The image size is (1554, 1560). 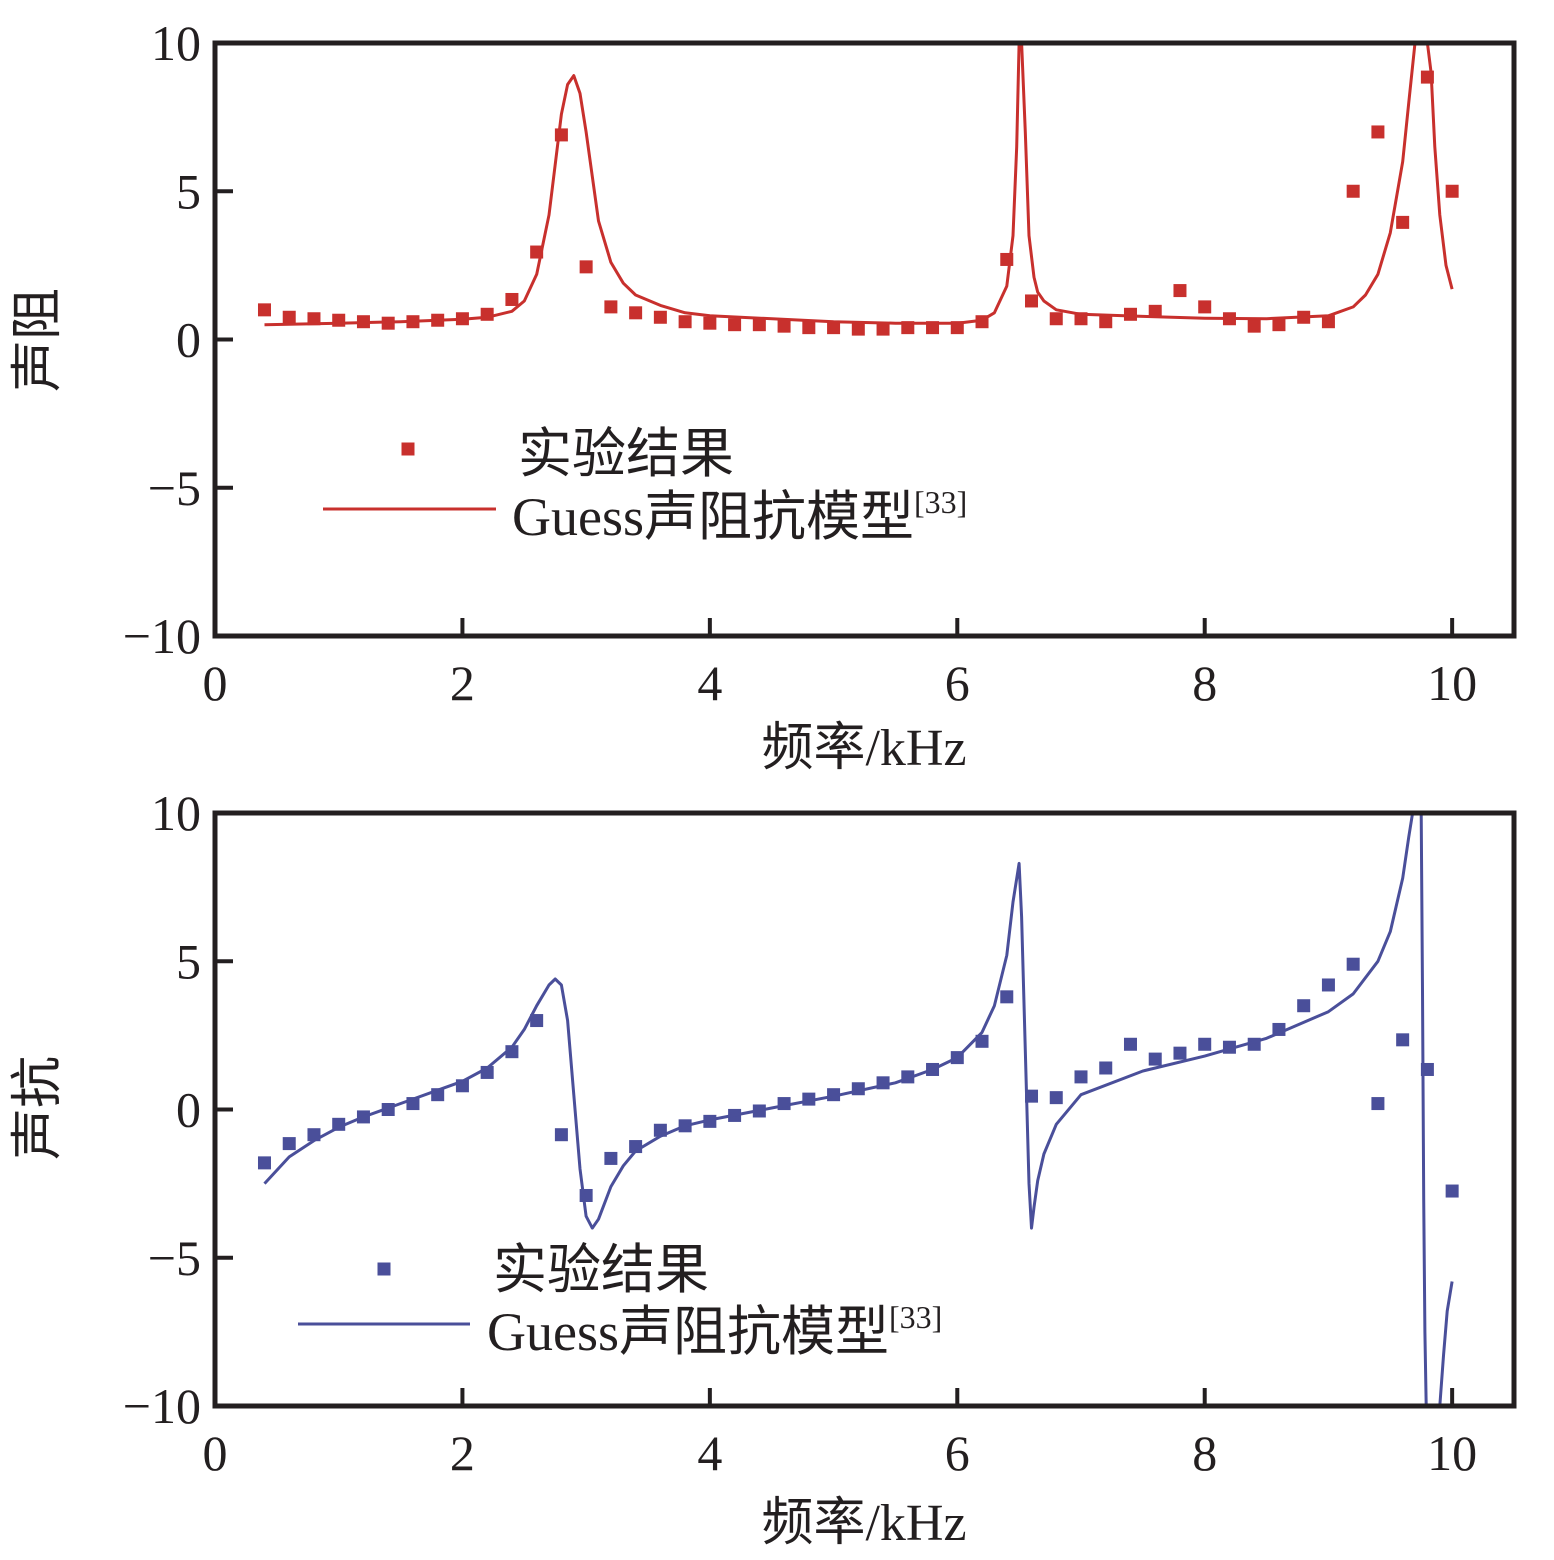 What do you see at coordinates (38, 1108) in the screenshot?
I see `y-axis-title: 声抗` at bounding box center [38, 1108].